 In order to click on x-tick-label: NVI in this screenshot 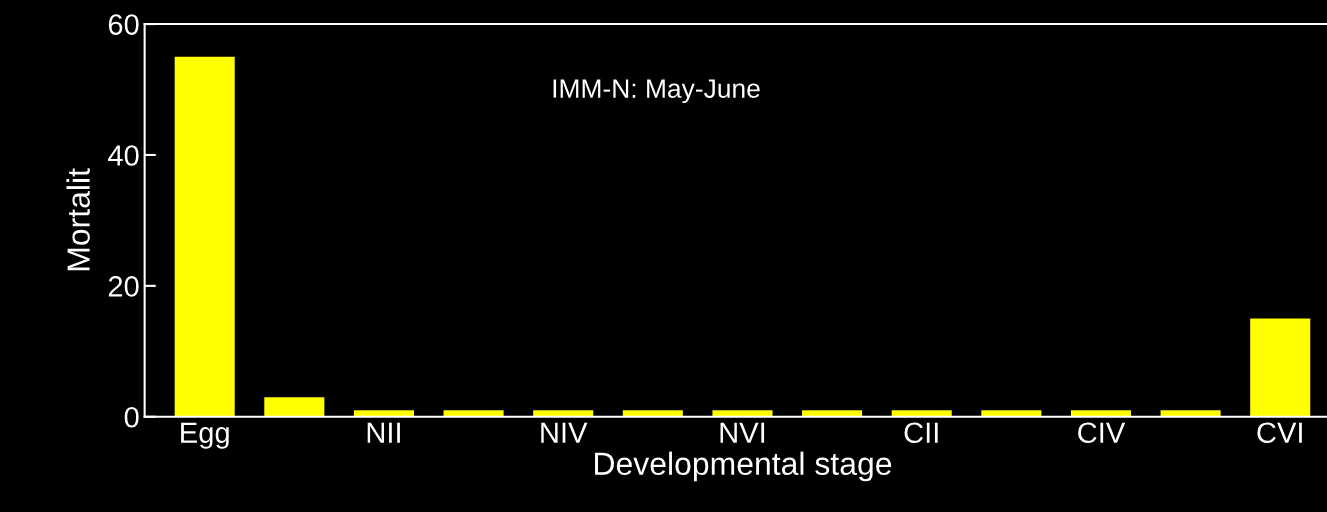, I will do `click(742, 432)`.